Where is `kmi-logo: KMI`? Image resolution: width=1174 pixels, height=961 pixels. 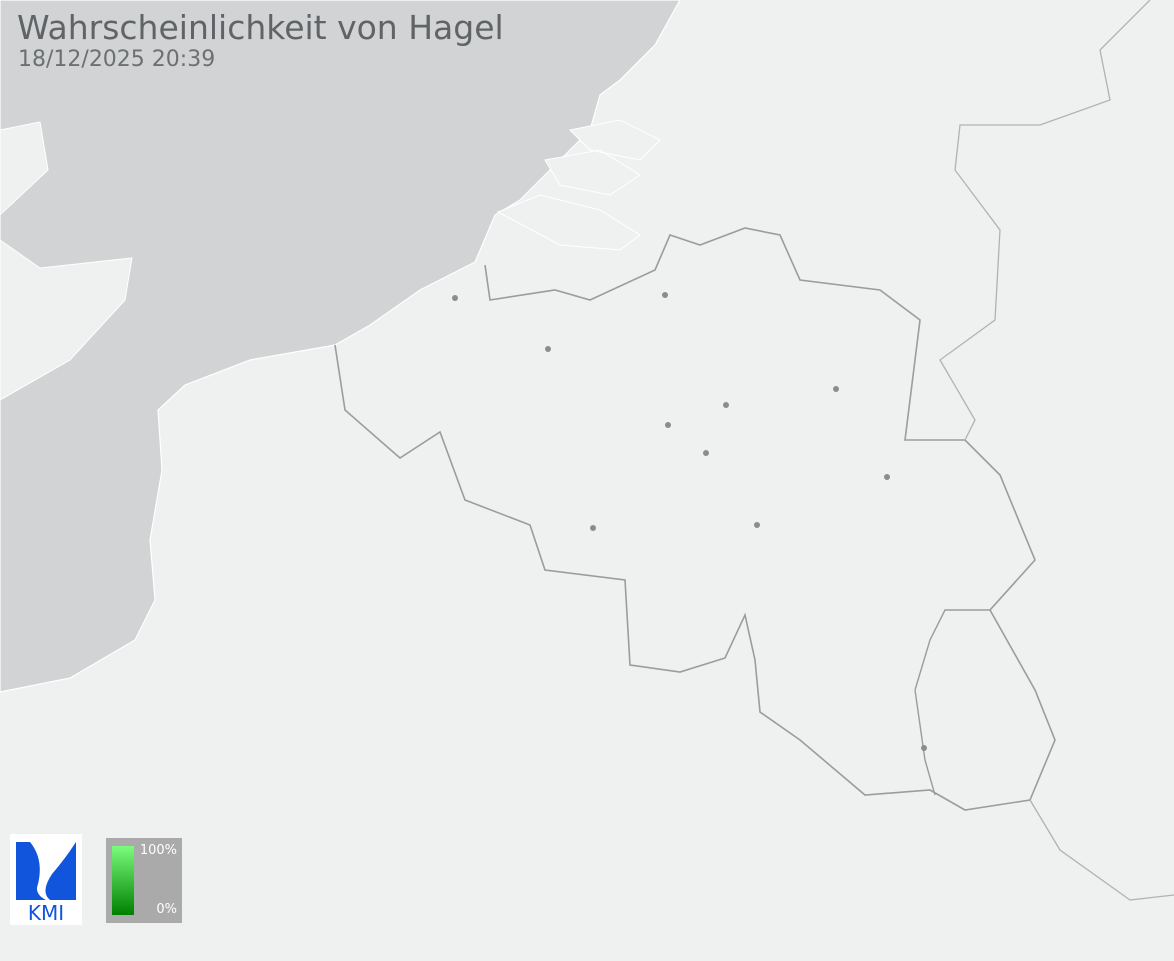 kmi-logo: KMI is located at coordinates (46, 879).